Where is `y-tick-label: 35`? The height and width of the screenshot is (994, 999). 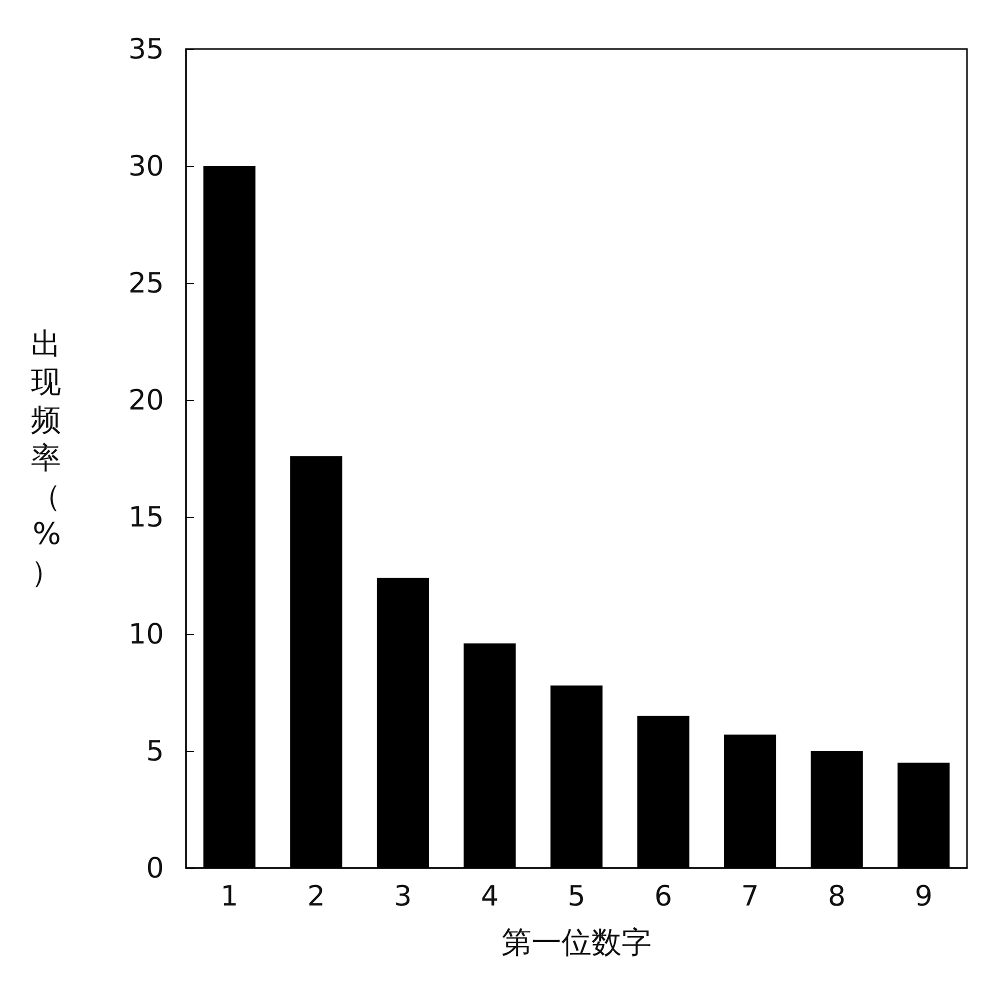
y-tick-label: 35 is located at coordinates (146, 49).